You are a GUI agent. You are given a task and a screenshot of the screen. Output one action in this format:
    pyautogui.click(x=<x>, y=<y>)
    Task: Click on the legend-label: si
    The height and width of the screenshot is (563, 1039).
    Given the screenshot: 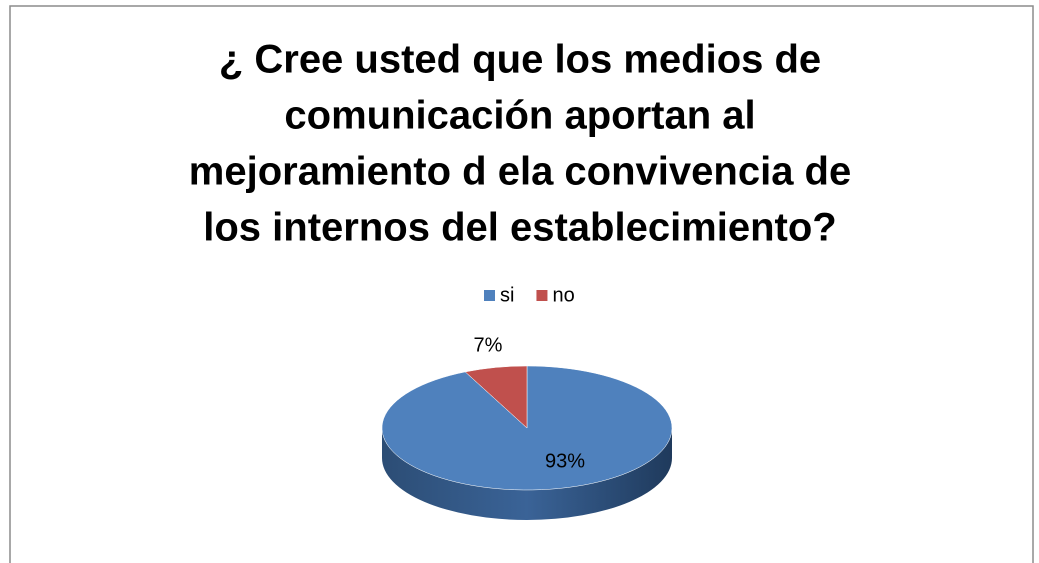 What is the action you would take?
    pyautogui.click(x=507, y=295)
    